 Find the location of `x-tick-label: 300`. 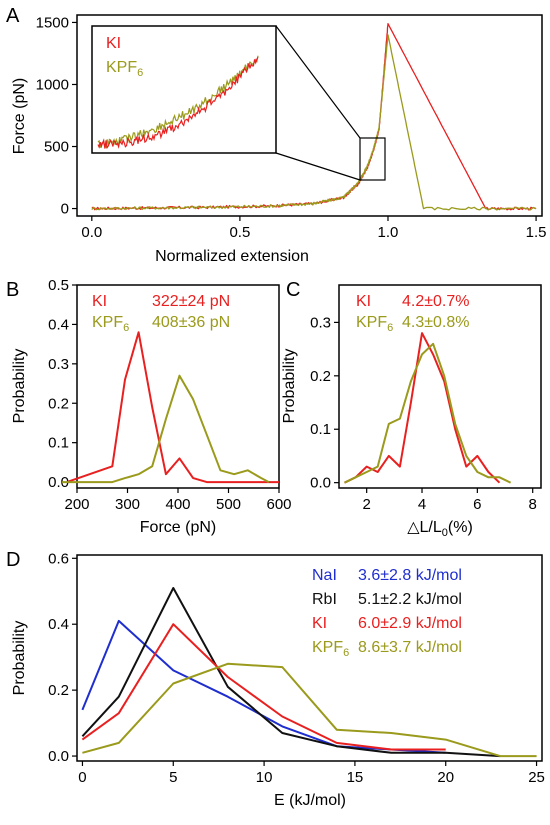

x-tick-label: 300 is located at coordinates (127, 504).